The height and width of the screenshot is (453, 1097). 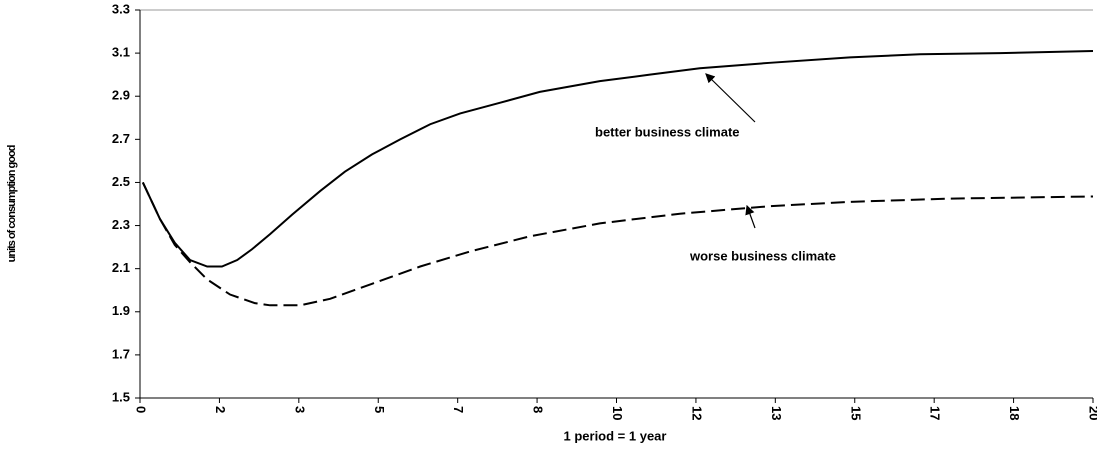 I want to click on y-tick-label: 2.1, so click(x=121, y=267).